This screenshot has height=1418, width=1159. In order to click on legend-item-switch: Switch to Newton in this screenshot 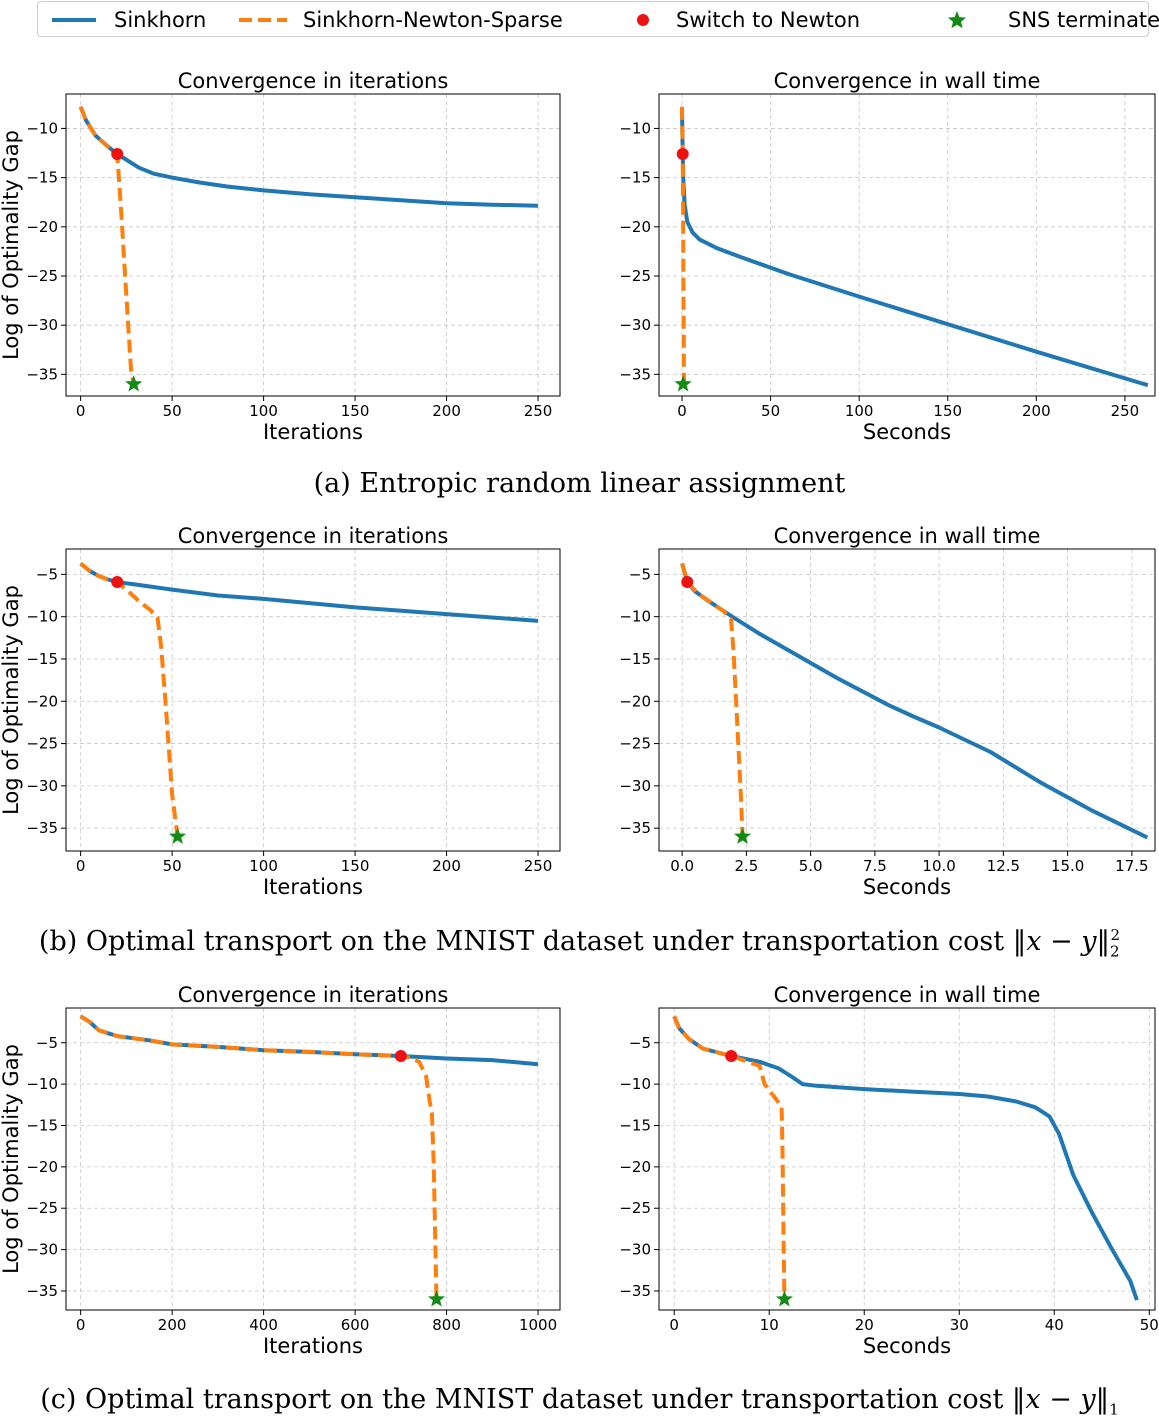, I will do `click(745, 20)`.